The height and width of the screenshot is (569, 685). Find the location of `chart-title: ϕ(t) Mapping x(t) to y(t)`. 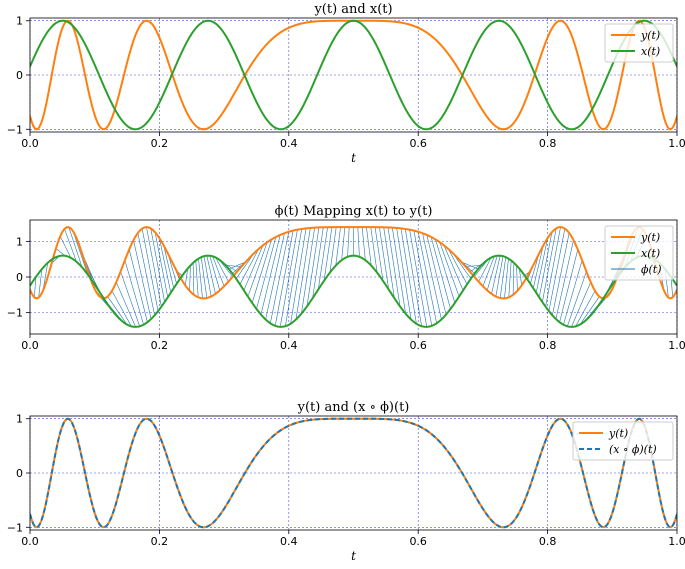

chart-title: ϕ(t) Mapping x(t) to y(t) is located at coordinates (354, 211).